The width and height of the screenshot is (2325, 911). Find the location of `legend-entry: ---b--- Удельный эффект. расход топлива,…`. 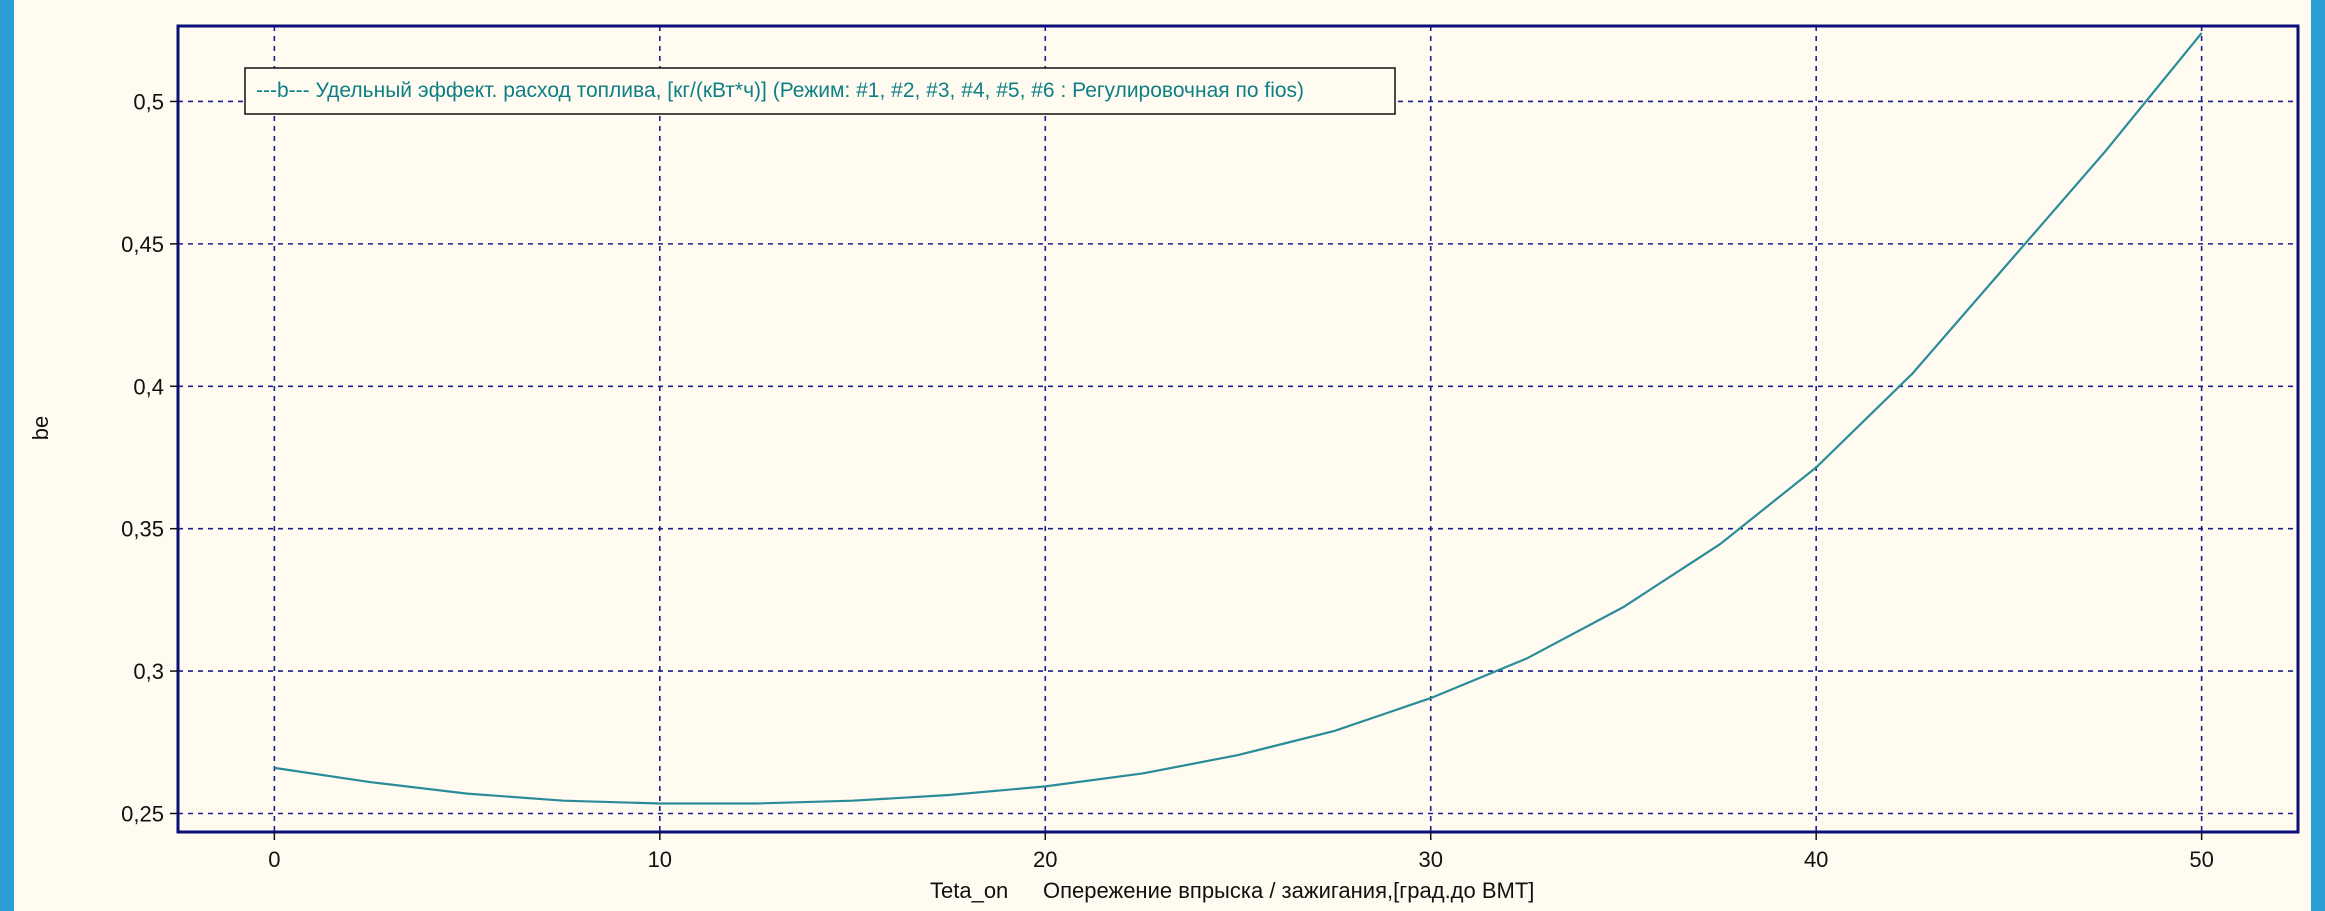

legend-entry: ---b--- Удельный эффект. расход топлива,… is located at coordinates (780, 90).